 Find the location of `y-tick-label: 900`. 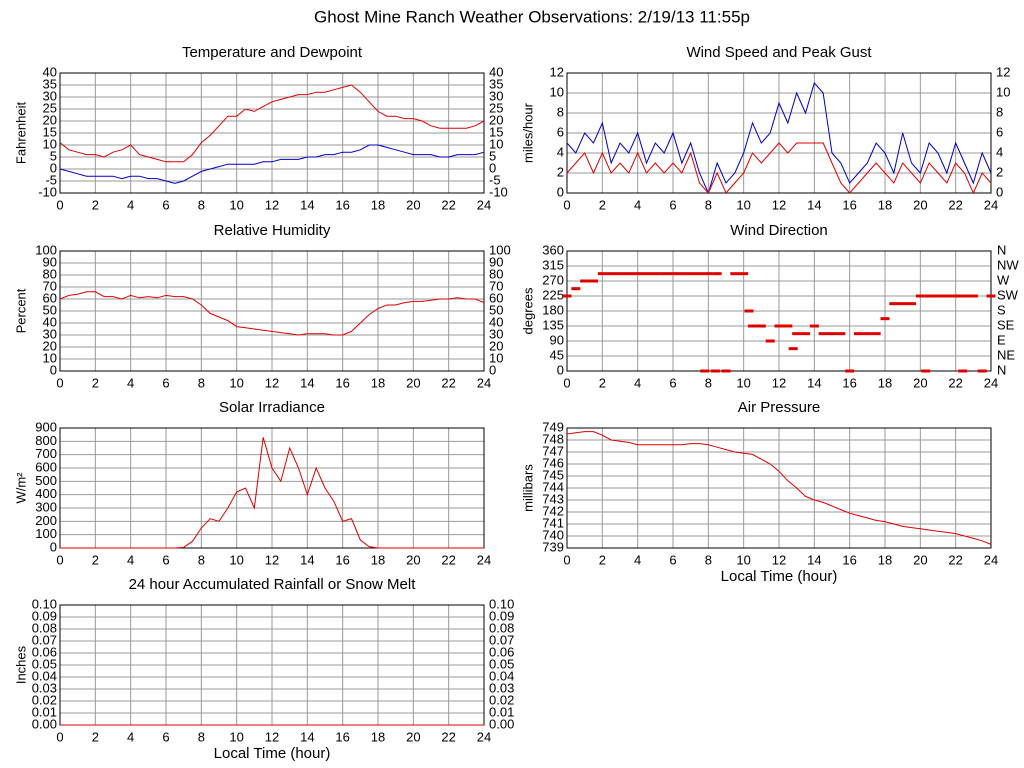

y-tick-label: 900 is located at coordinates (46, 426).